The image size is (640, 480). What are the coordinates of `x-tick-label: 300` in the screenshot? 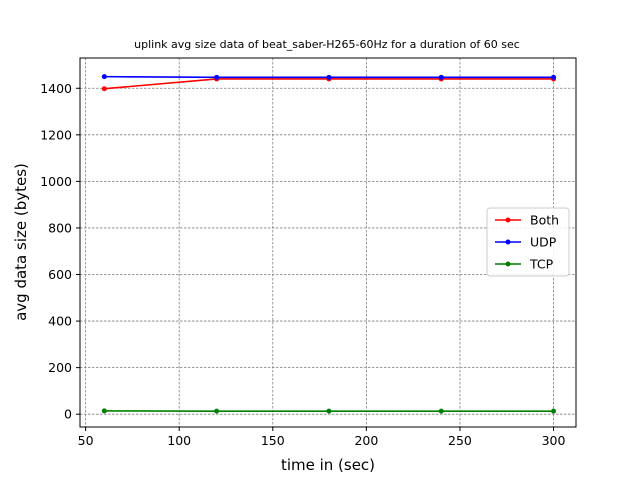 It's located at (554, 440).